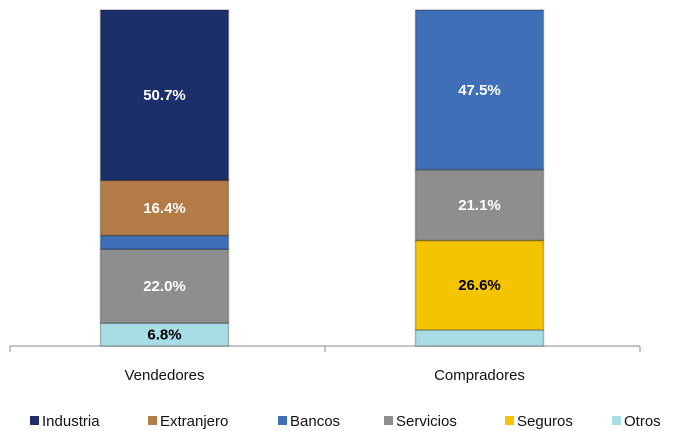 Image resolution: width=686 pixels, height=431 pixels. I want to click on data-label: 16.4%, so click(164, 208).